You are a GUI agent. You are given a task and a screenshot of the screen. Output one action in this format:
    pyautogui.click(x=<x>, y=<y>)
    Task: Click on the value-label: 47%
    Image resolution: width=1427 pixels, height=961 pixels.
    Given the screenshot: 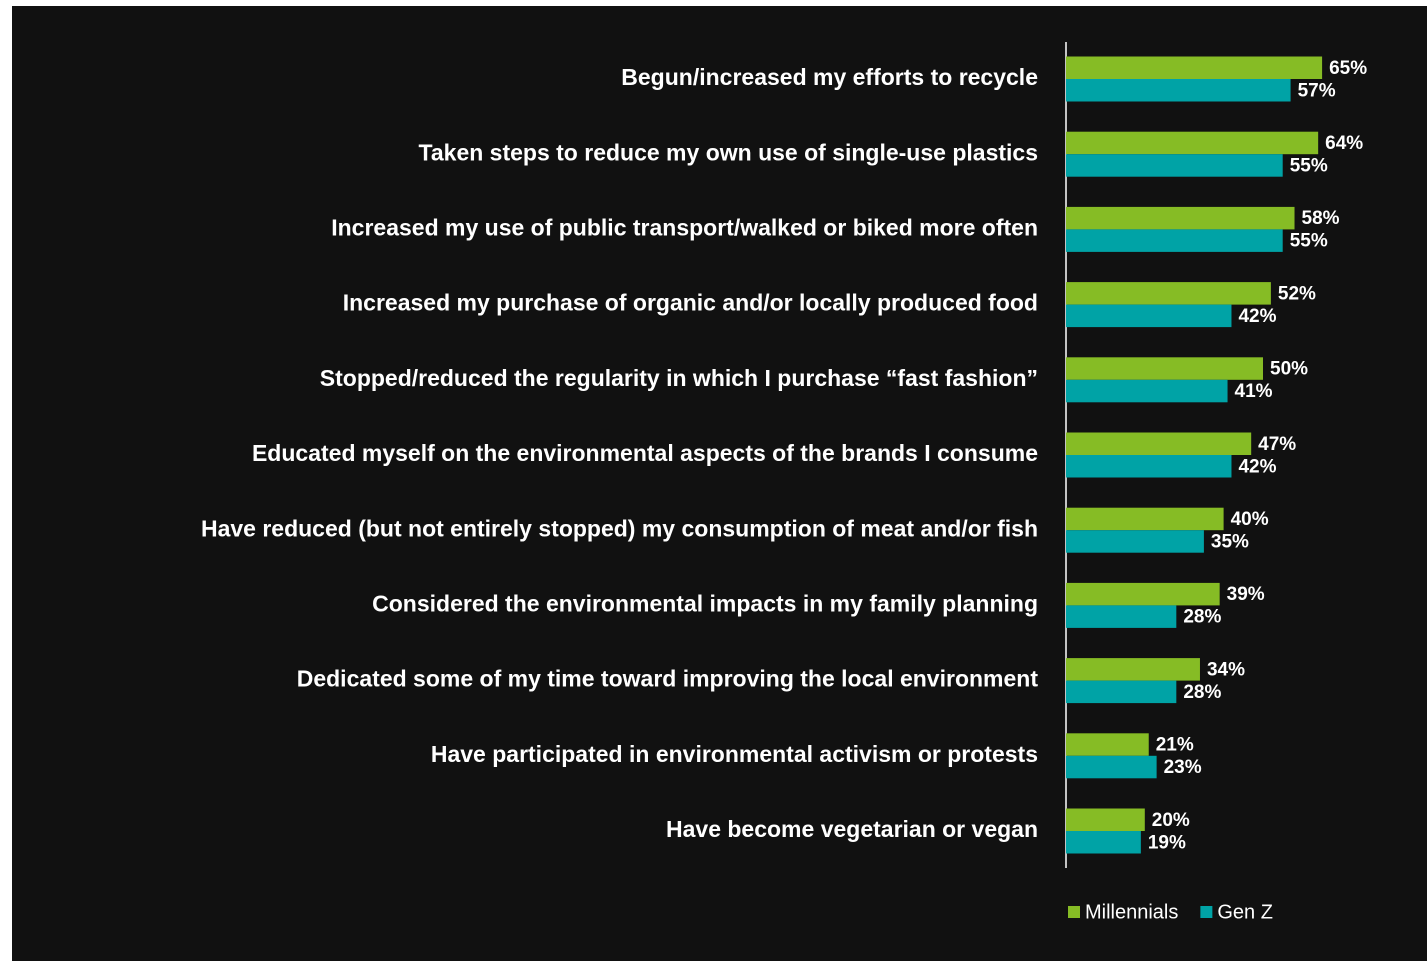 What is the action you would take?
    pyautogui.click(x=1277, y=444)
    